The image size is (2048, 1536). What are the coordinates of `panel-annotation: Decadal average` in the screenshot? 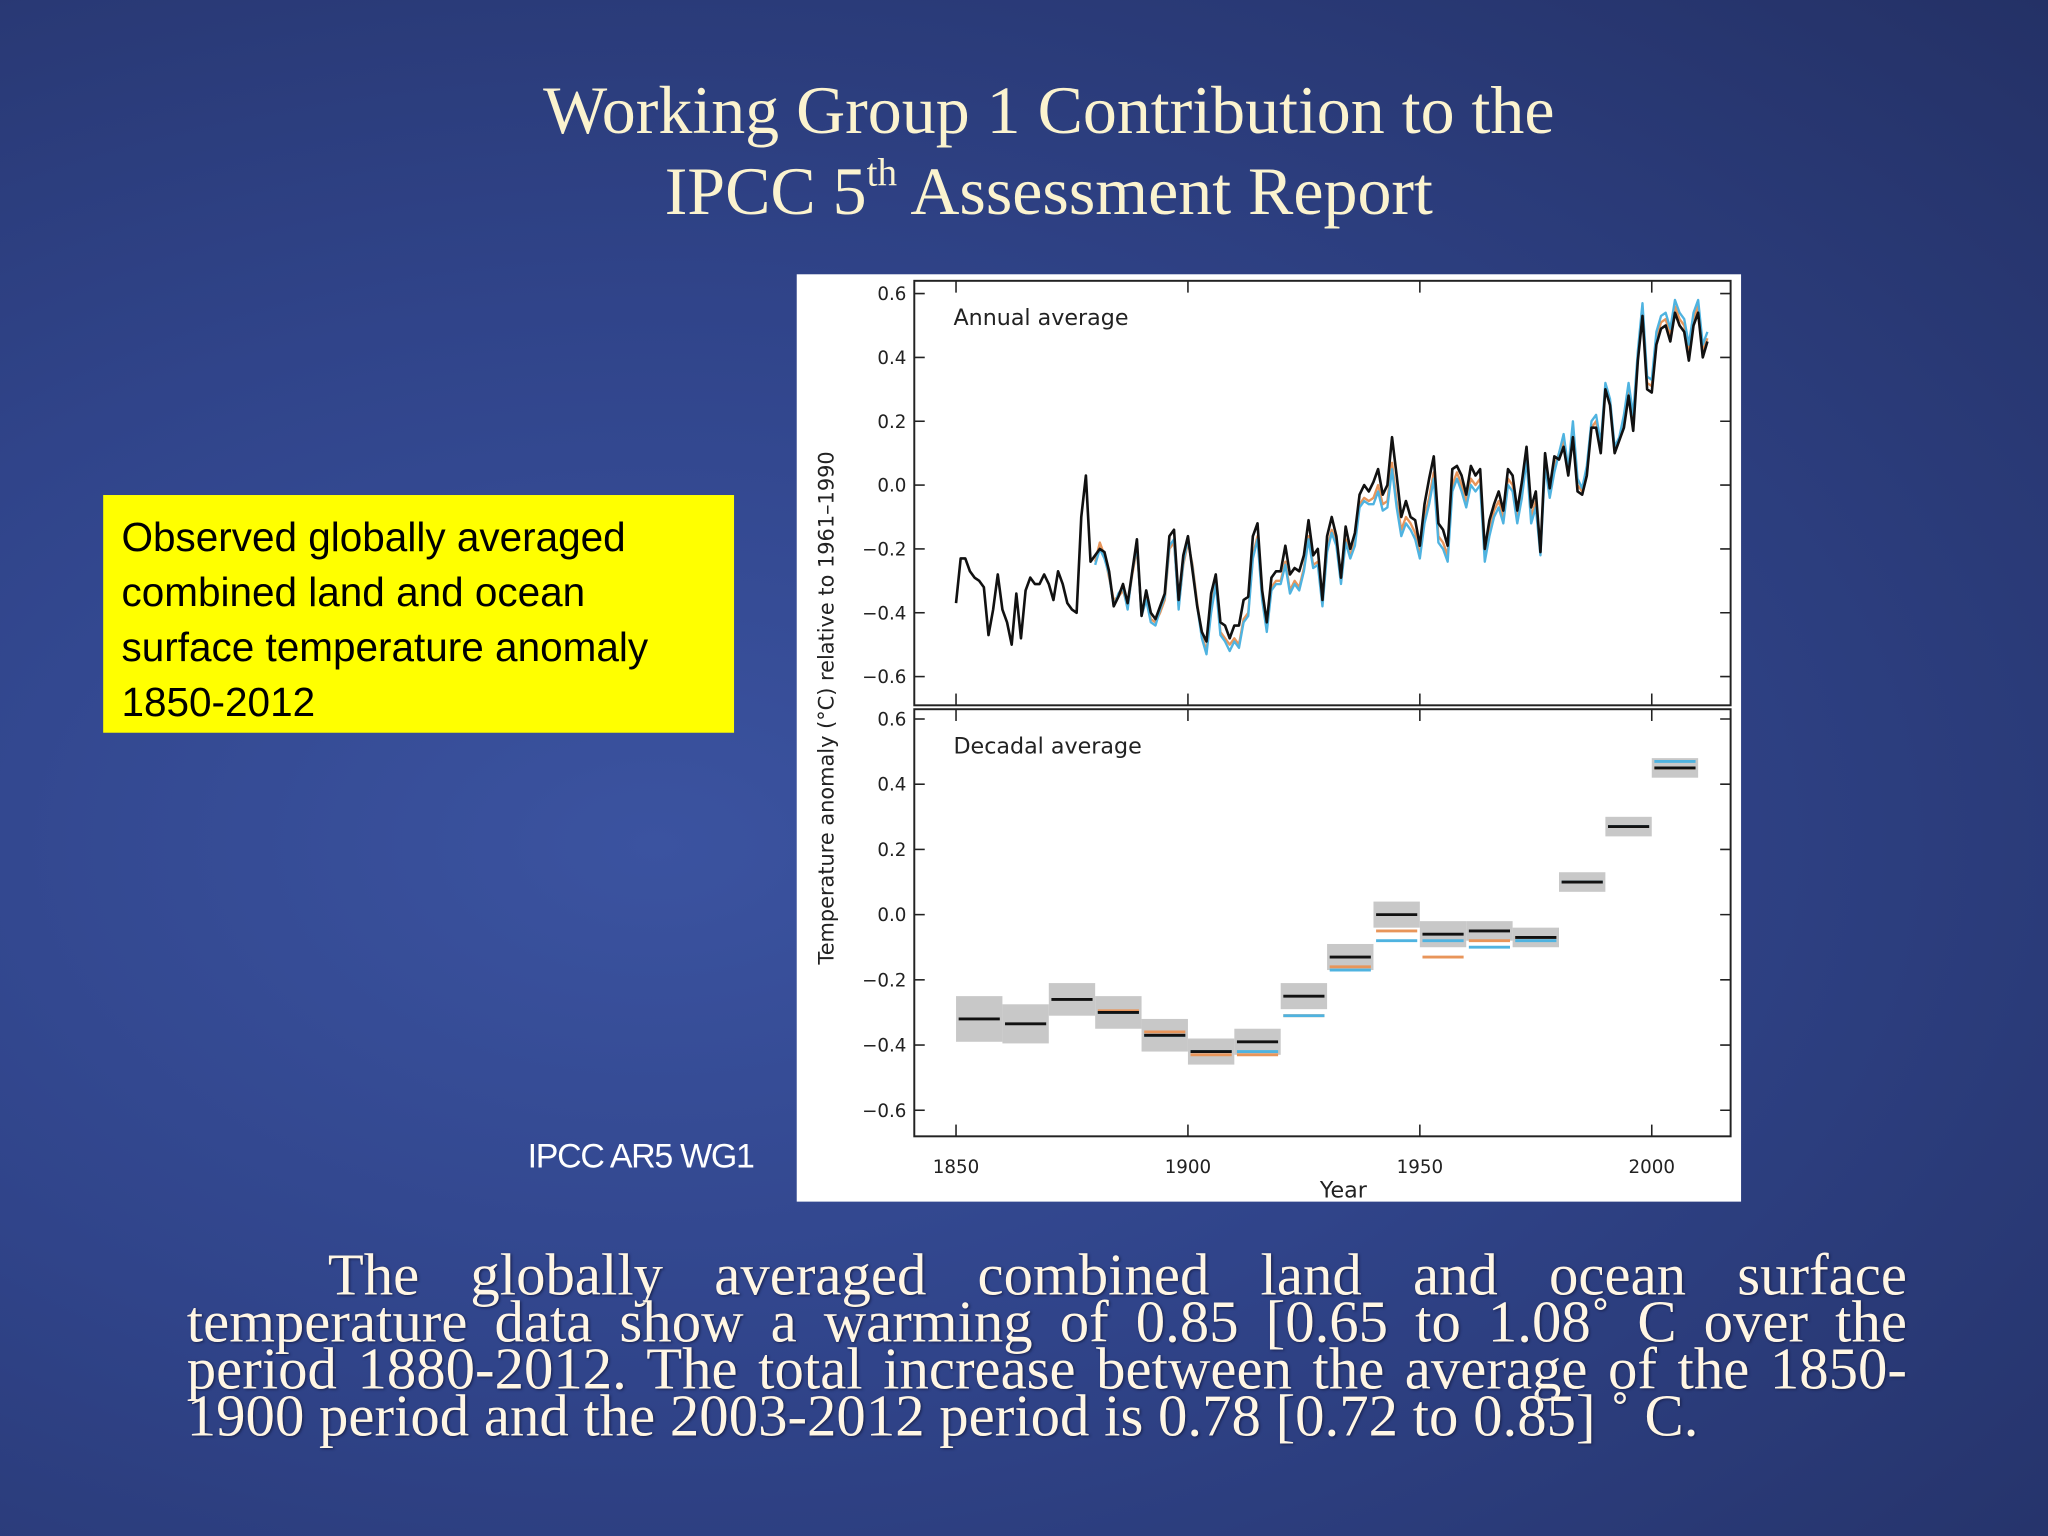 It's located at (1047, 747).